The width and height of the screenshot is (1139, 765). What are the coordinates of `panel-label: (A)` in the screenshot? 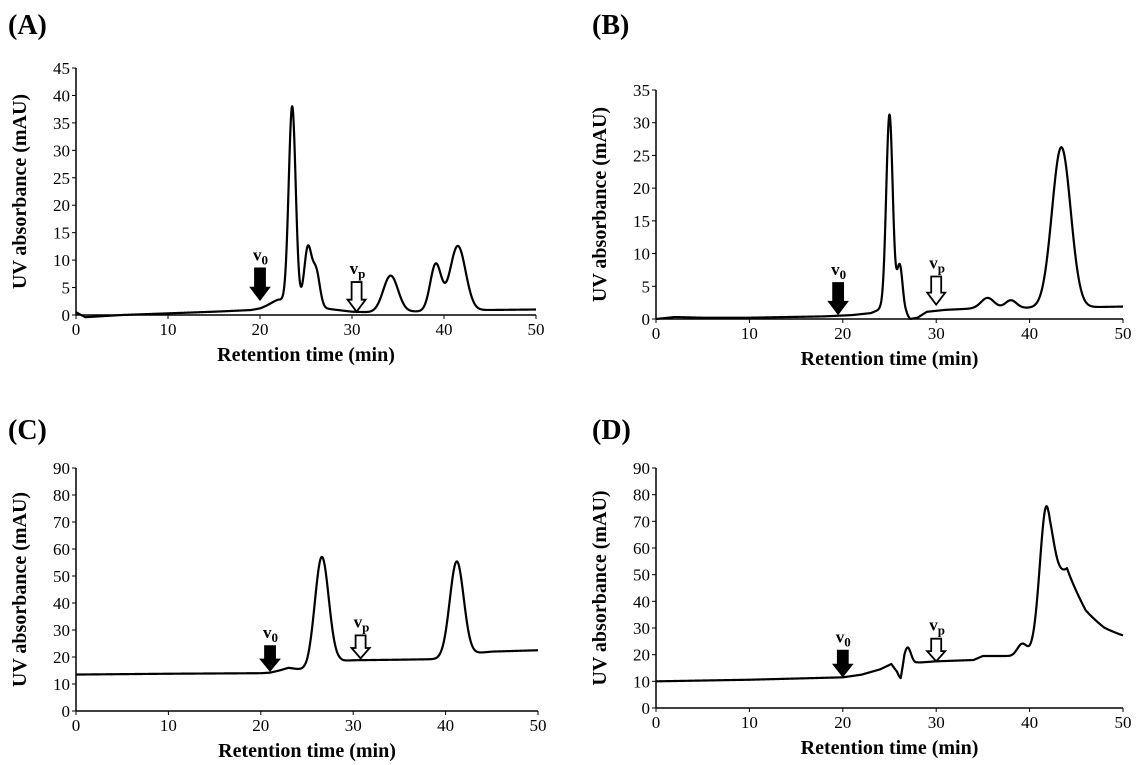 It's located at (27, 25).